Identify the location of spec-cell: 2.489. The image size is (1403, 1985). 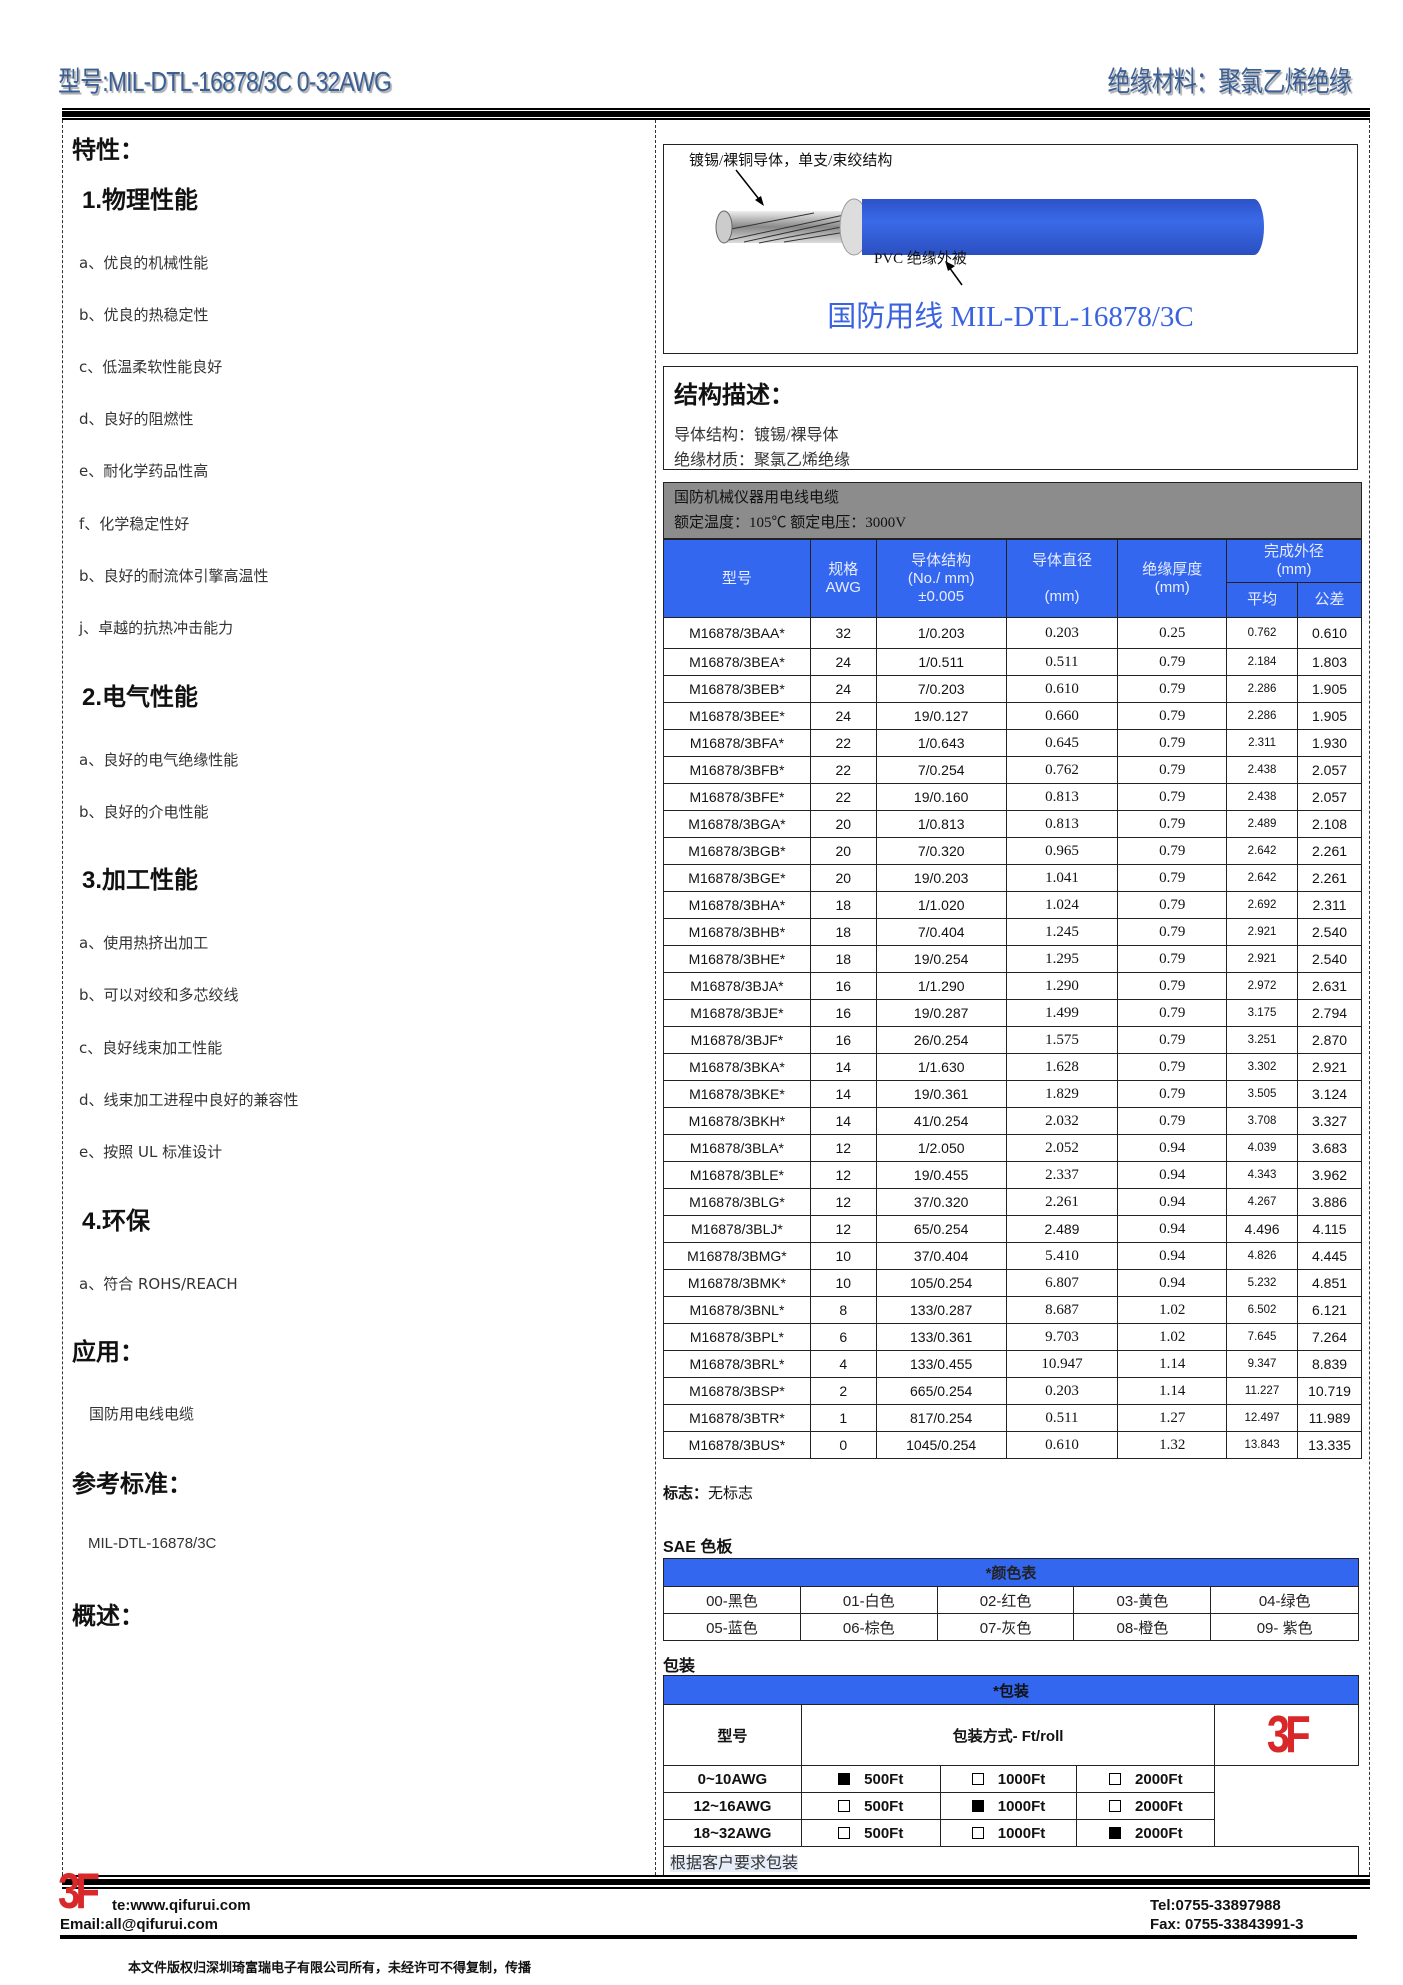
(1262, 824).